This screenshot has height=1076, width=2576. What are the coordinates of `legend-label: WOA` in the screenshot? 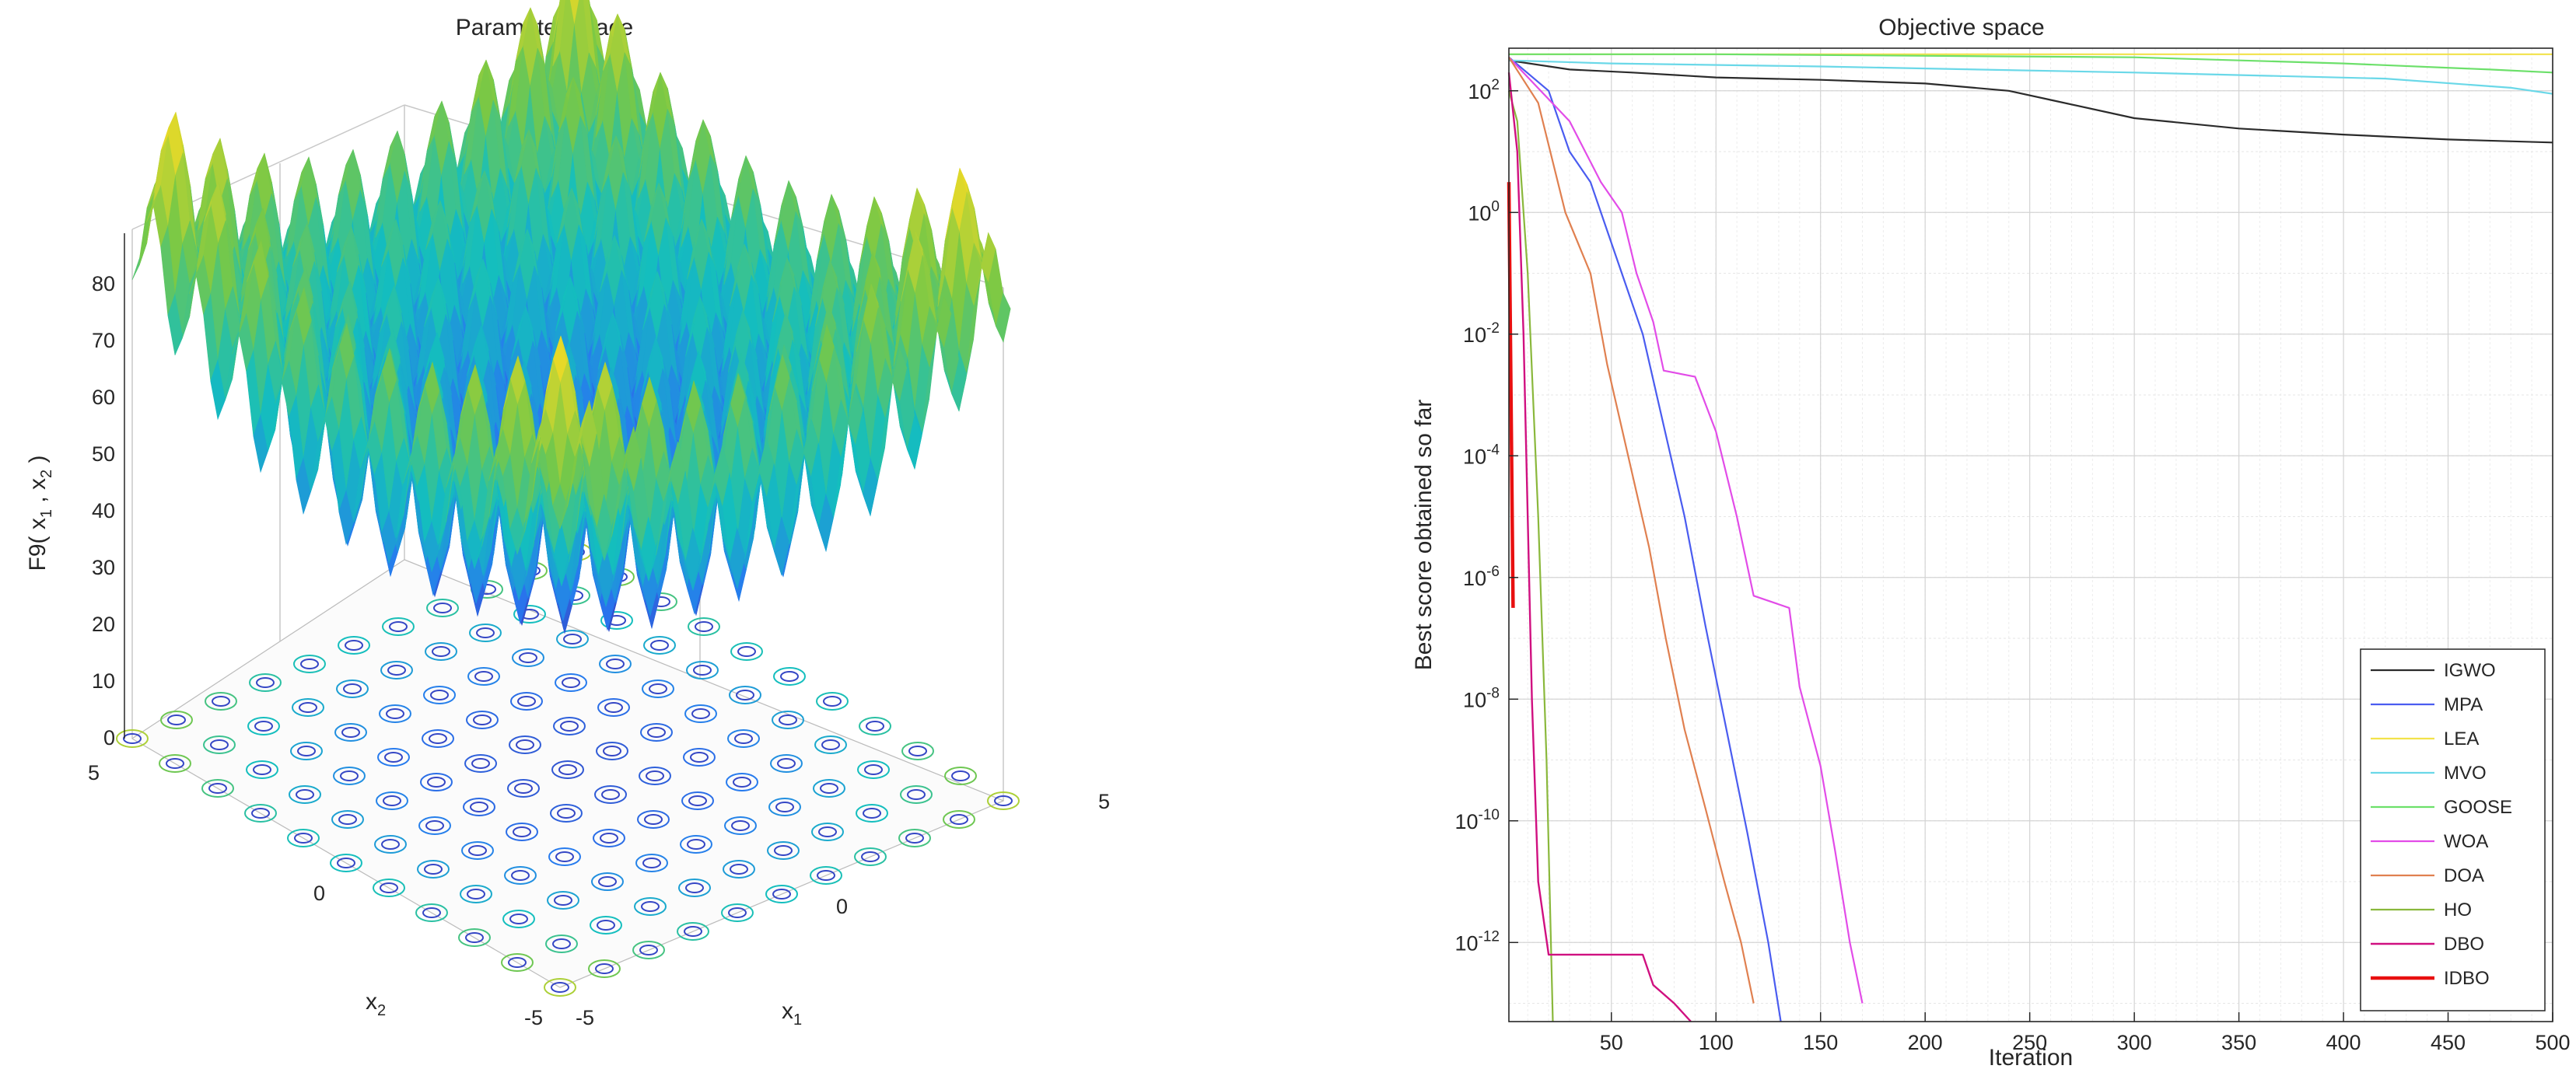 It's located at (2466, 841).